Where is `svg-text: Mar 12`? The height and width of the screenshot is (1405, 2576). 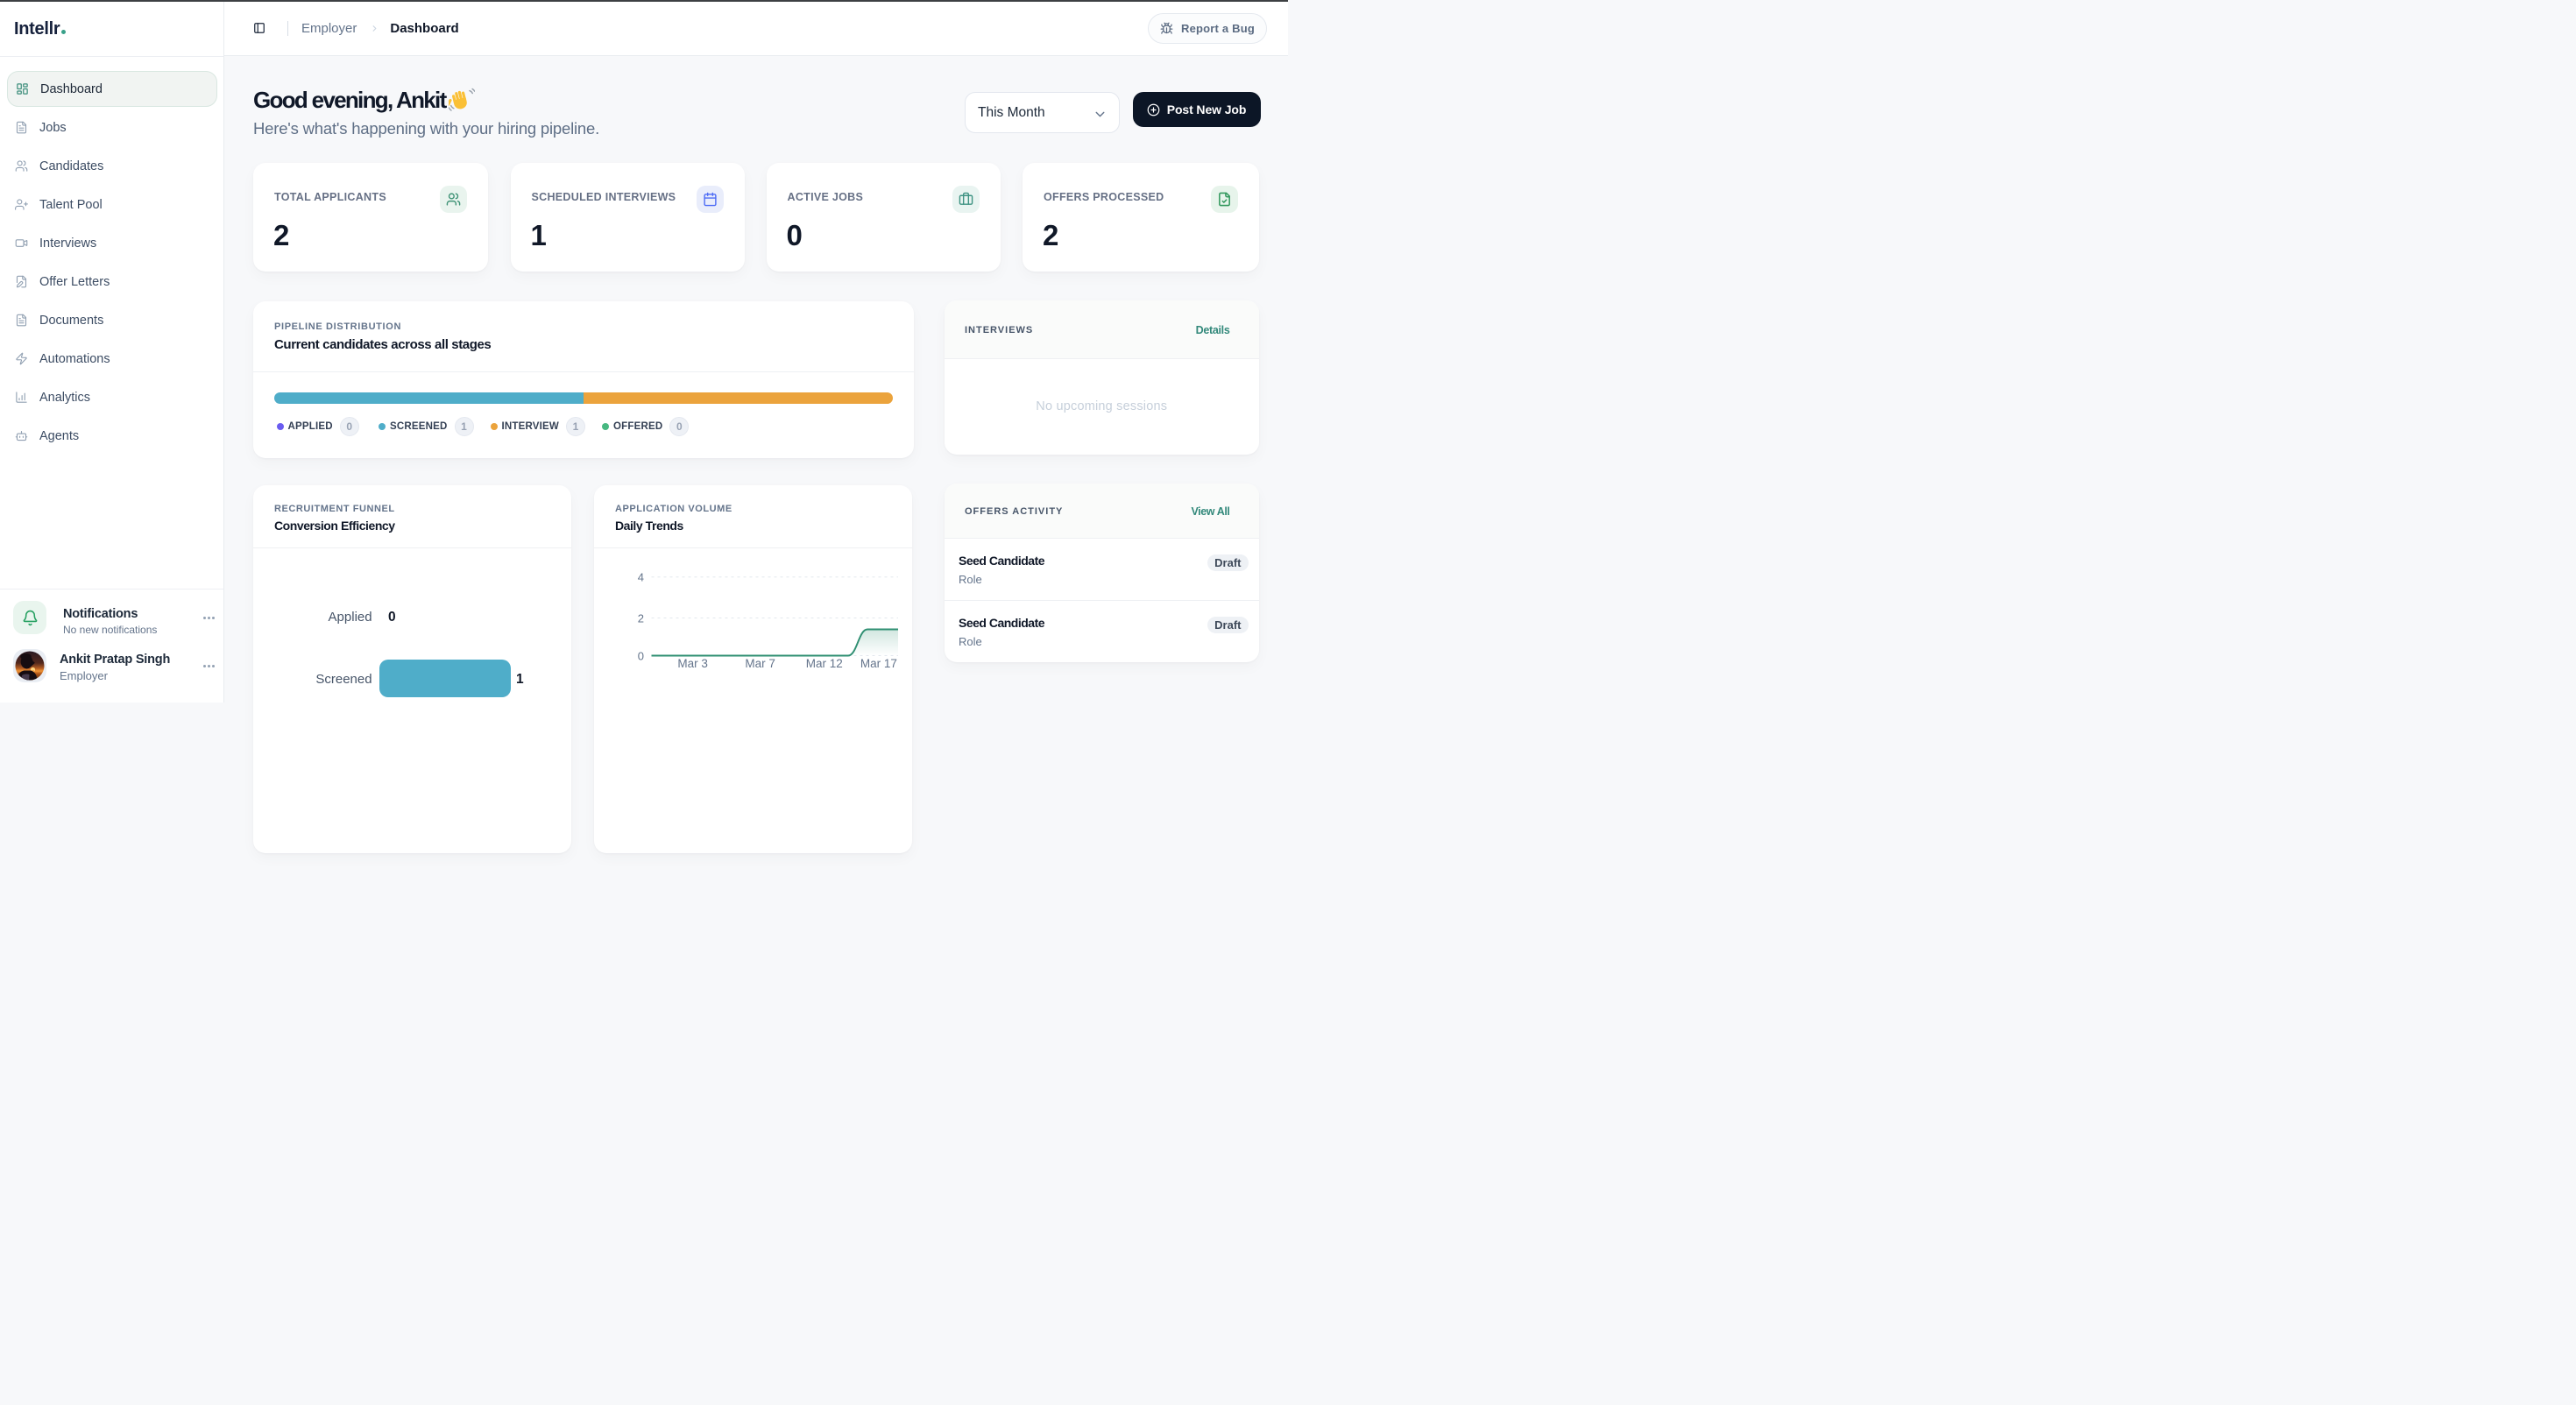
svg-text: Mar 12 is located at coordinates (824, 663).